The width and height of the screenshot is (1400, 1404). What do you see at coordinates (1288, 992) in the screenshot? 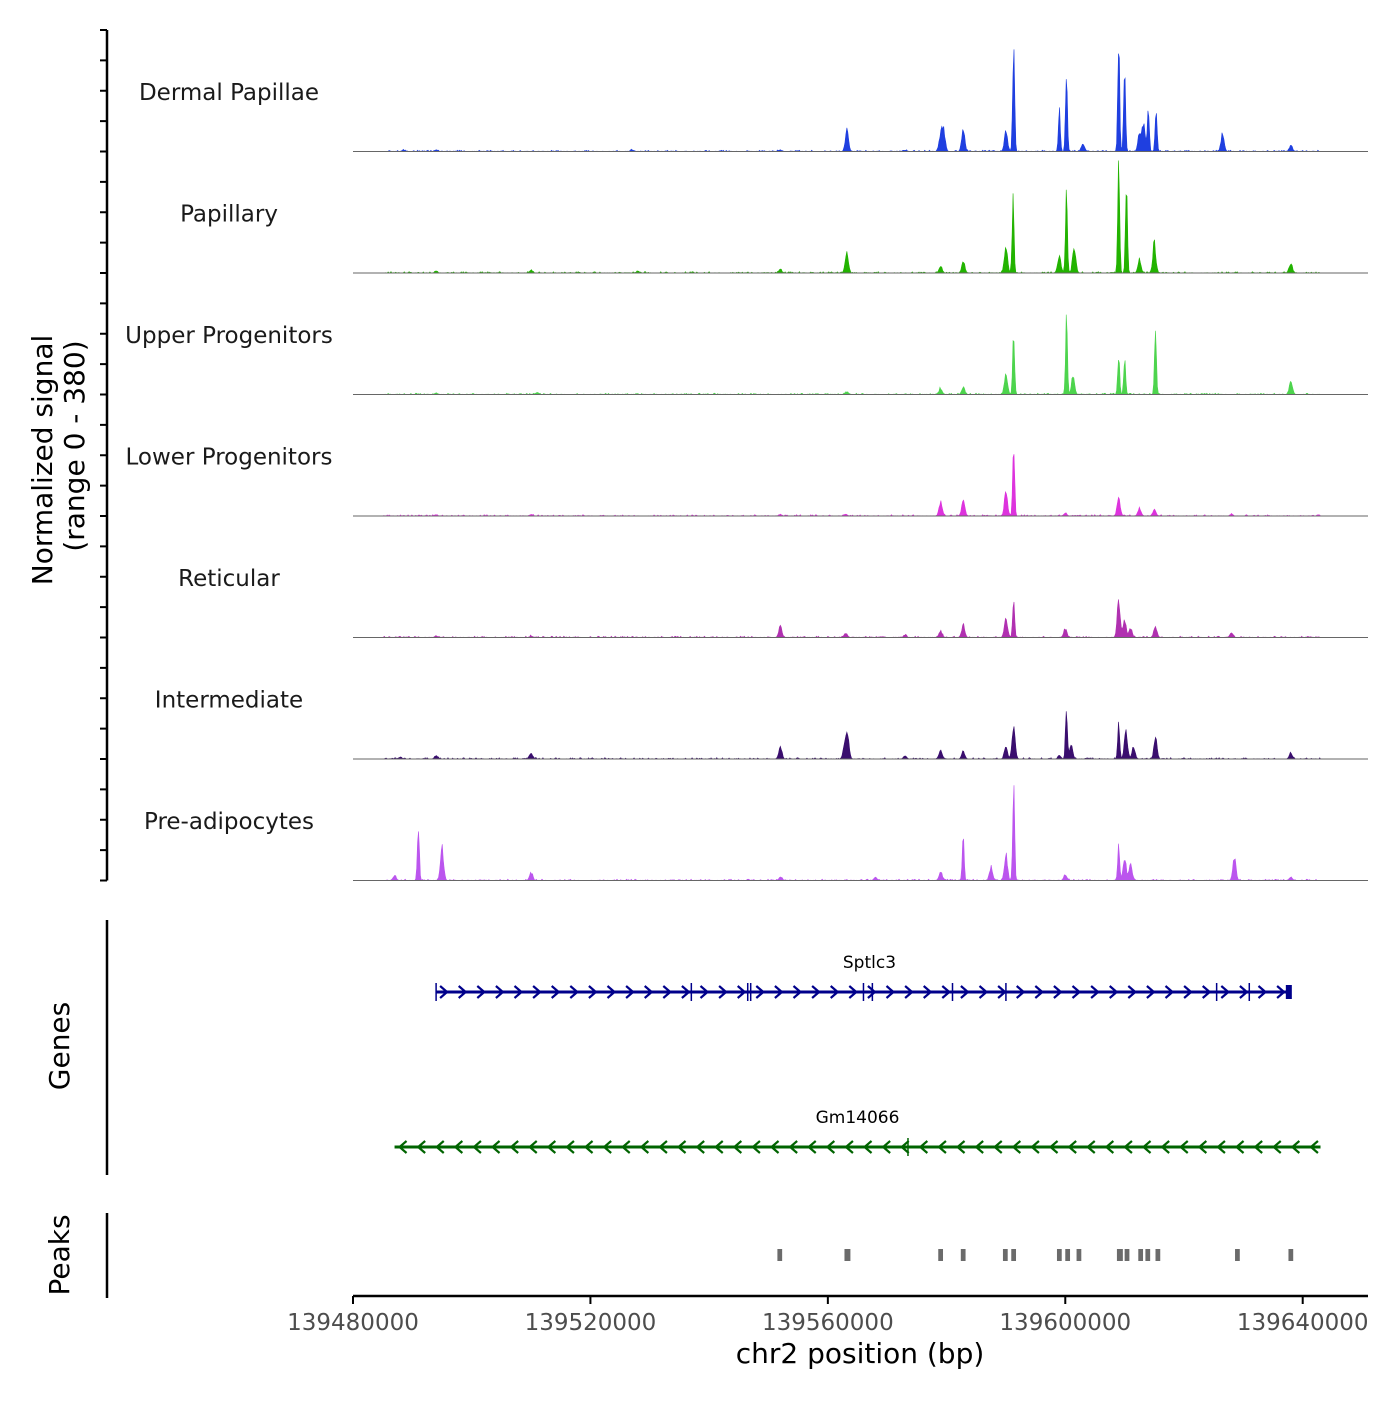
I see `gene-end-block` at bounding box center [1288, 992].